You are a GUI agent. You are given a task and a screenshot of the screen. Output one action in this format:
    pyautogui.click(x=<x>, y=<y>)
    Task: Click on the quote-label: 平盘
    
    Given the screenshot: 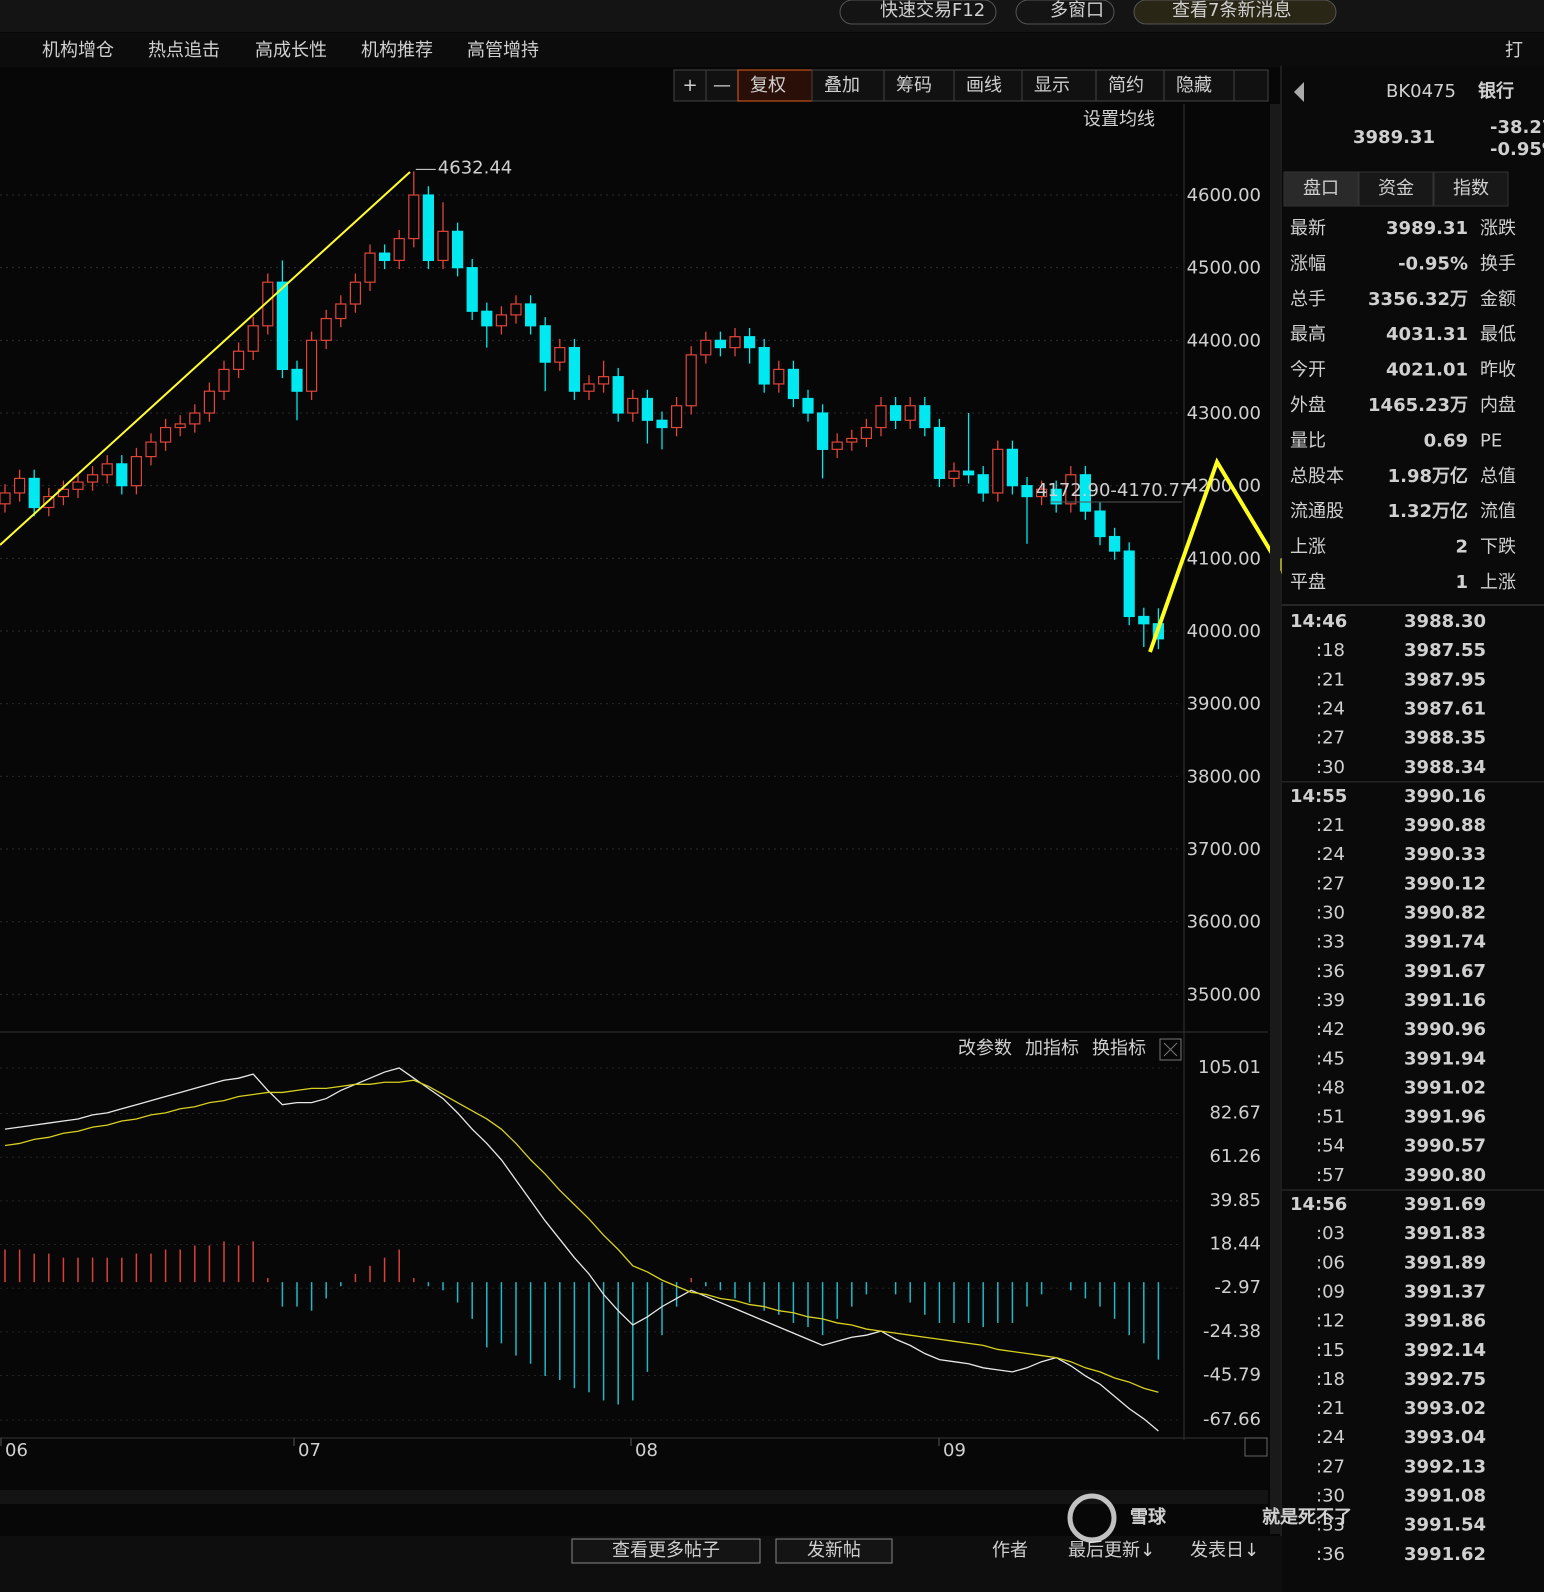 What is the action you would take?
    pyautogui.click(x=1308, y=582)
    